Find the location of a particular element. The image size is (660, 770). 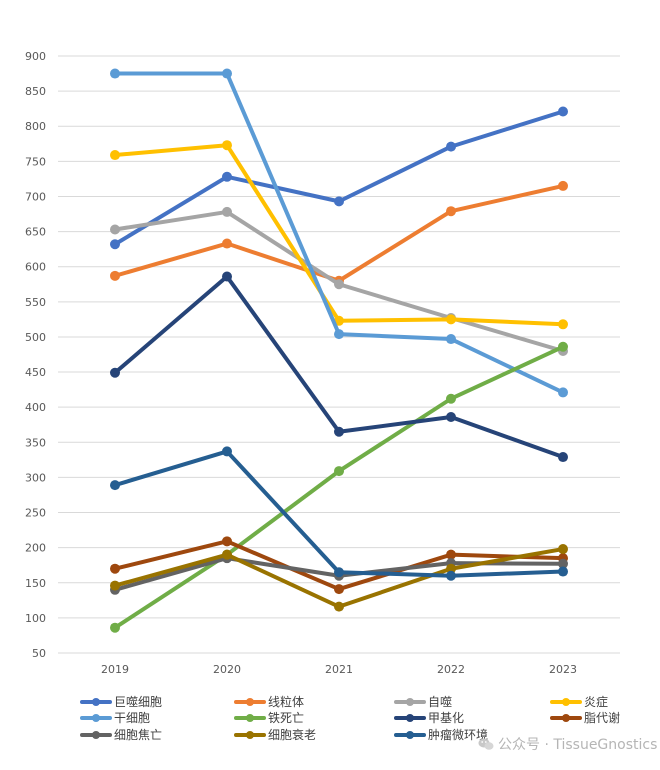

legend-item: 肿瘤微环境 is located at coordinates (441, 734).